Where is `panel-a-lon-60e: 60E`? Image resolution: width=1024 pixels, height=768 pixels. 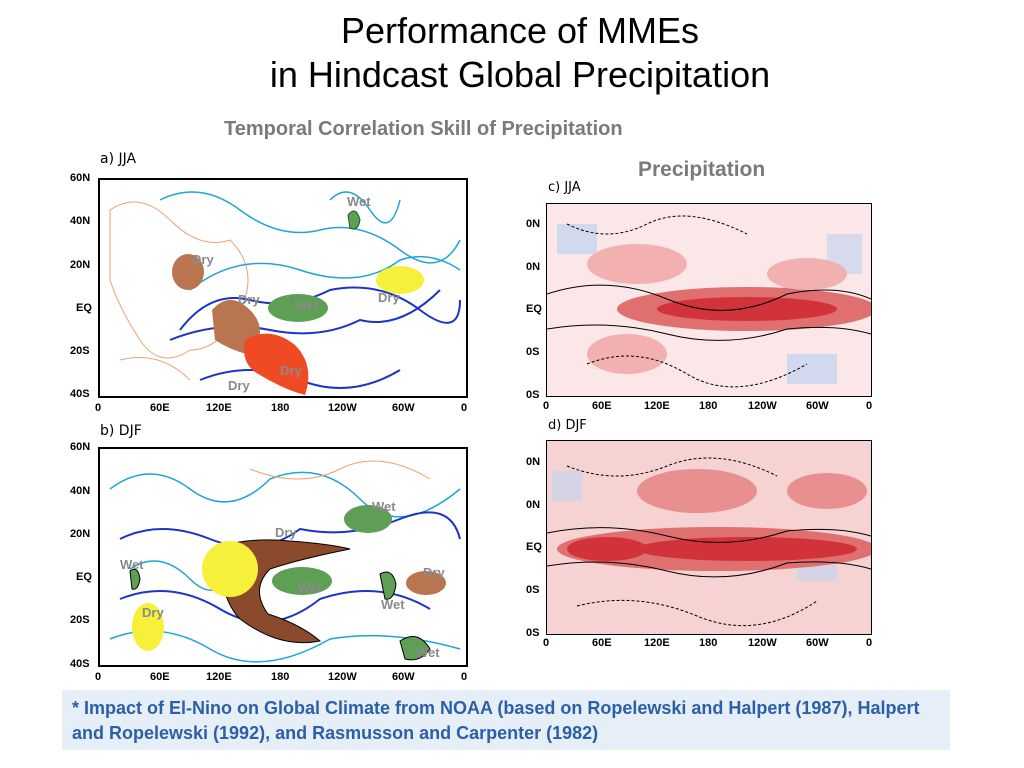
panel-a-lon-60e: 60E is located at coordinates (160, 408).